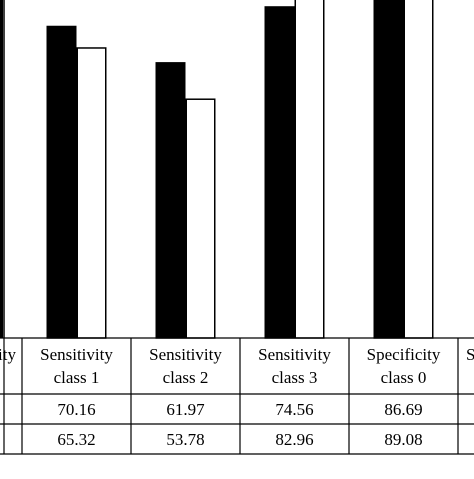 Image resolution: width=474 pixels, height=479 pixels. Describe the element at coordinates (295, 377) in the screenshot. I see `category-label-3-line2: class 3` at that location.